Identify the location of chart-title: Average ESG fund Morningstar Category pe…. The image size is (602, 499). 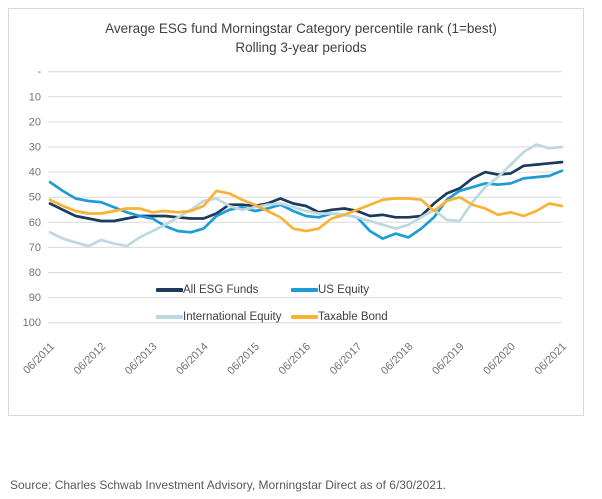
(301, 38).